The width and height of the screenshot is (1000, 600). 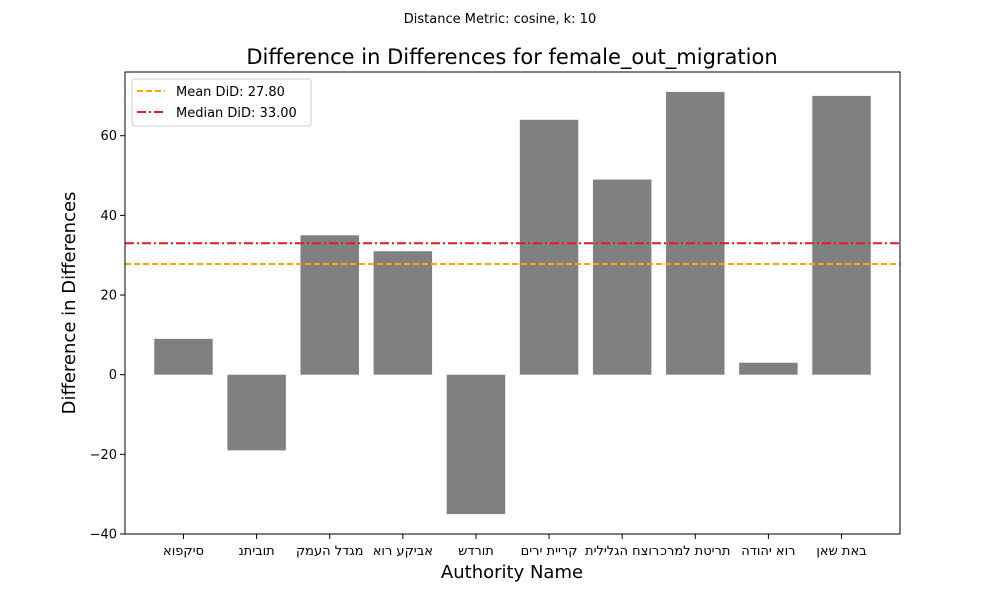 I want to click on y-axis: −40 −20 0 20 40 60, so click(x=107, y=336).